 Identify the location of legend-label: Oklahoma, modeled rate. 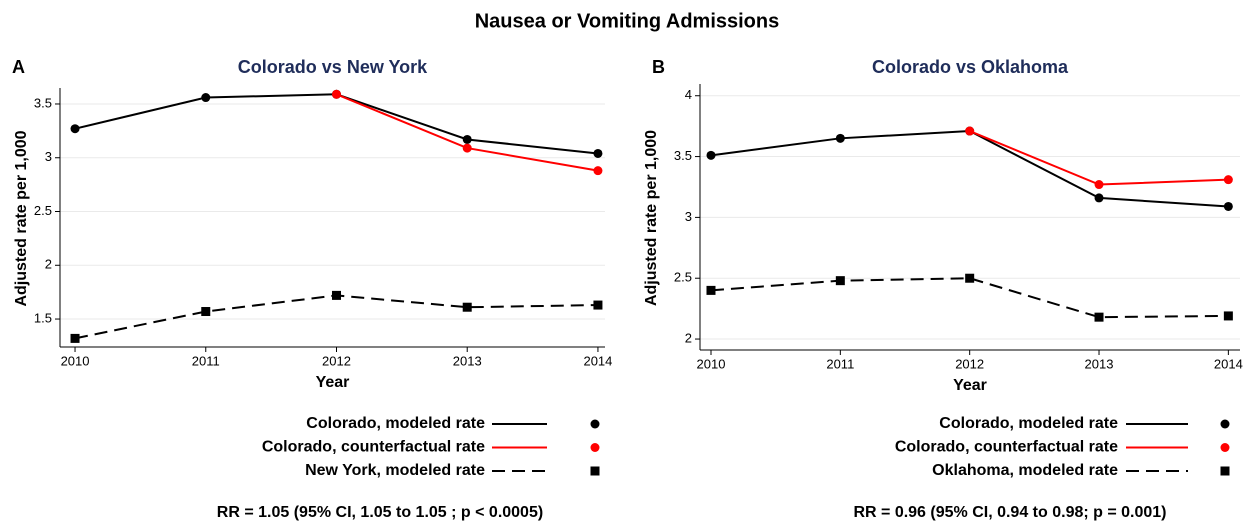
(1025, 470).